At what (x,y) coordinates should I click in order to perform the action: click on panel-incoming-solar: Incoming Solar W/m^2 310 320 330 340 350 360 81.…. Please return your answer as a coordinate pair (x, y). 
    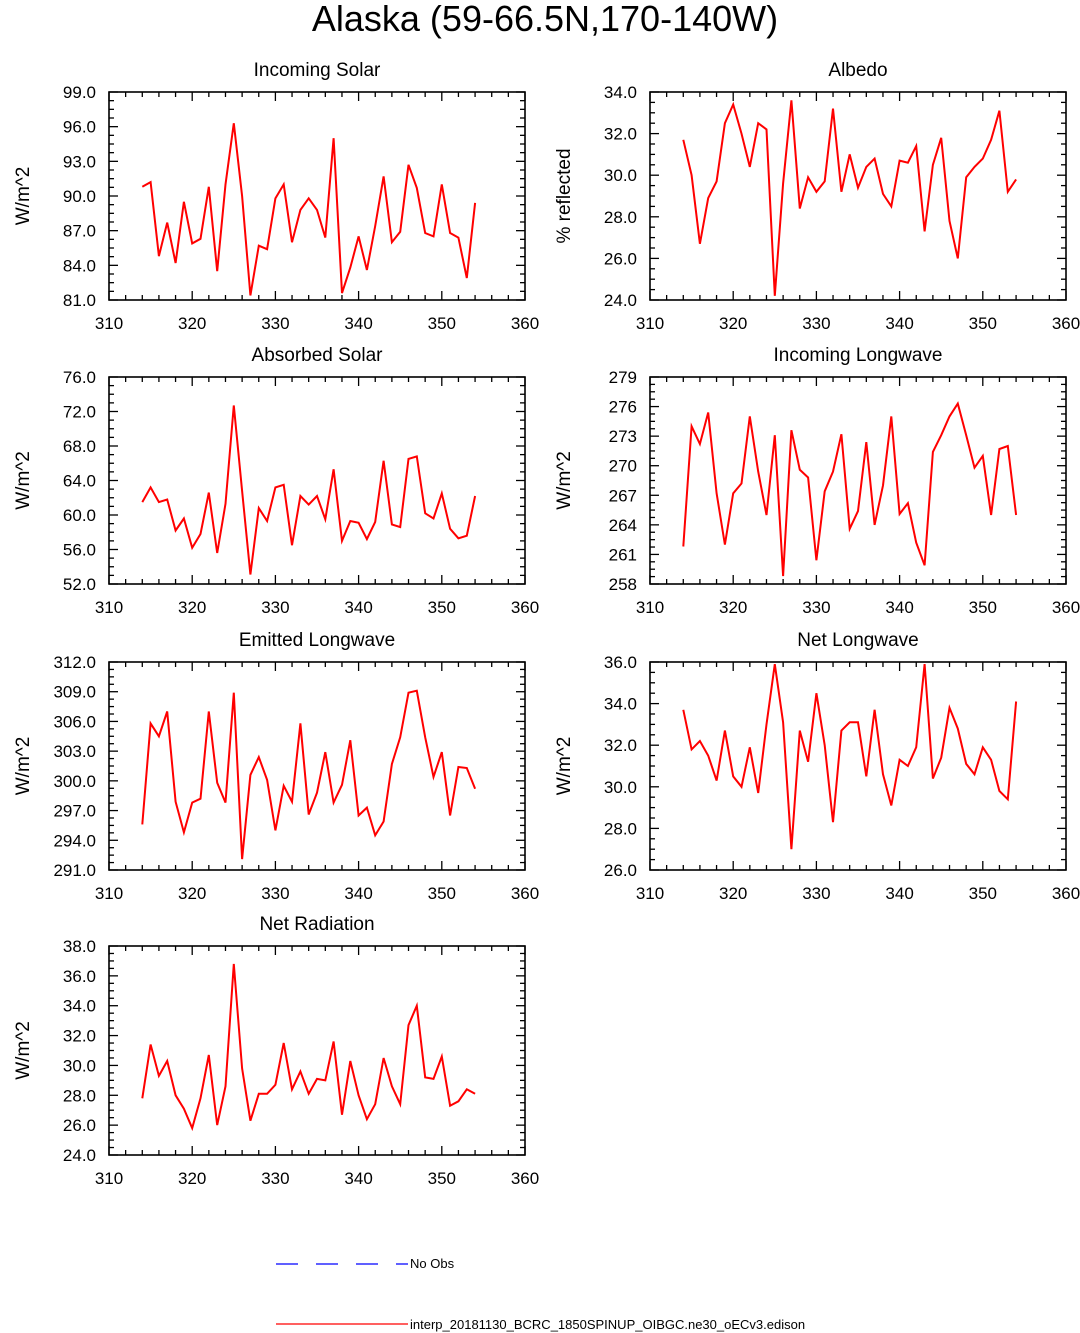
    Looking at the image, I should click on (276, 196).